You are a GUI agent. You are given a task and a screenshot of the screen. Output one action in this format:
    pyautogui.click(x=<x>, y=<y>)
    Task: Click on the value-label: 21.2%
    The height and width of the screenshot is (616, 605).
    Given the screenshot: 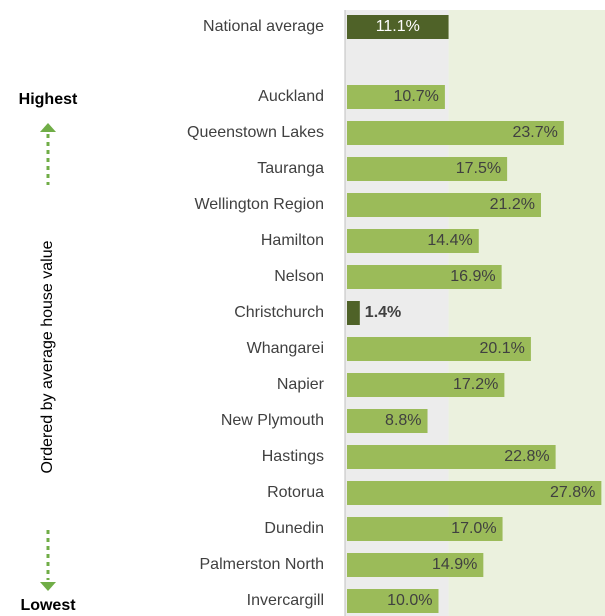 What is the action you would take?
    pyautogui.click(x=512, y=204)
    